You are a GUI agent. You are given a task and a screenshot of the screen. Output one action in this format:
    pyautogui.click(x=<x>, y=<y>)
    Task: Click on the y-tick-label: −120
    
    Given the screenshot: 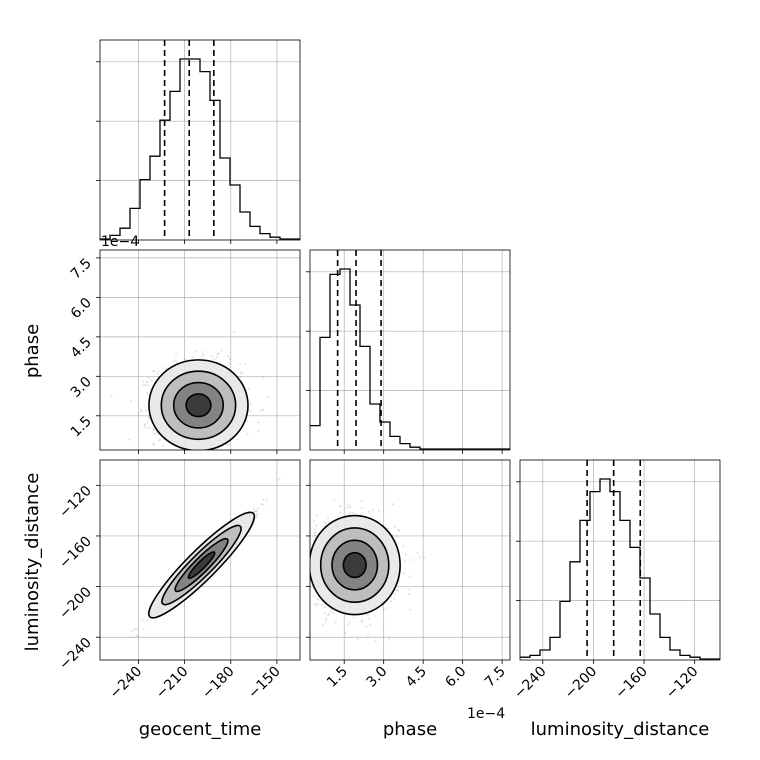 What is the action you would take?
    pyautogui.click(x=75, y=502)
    